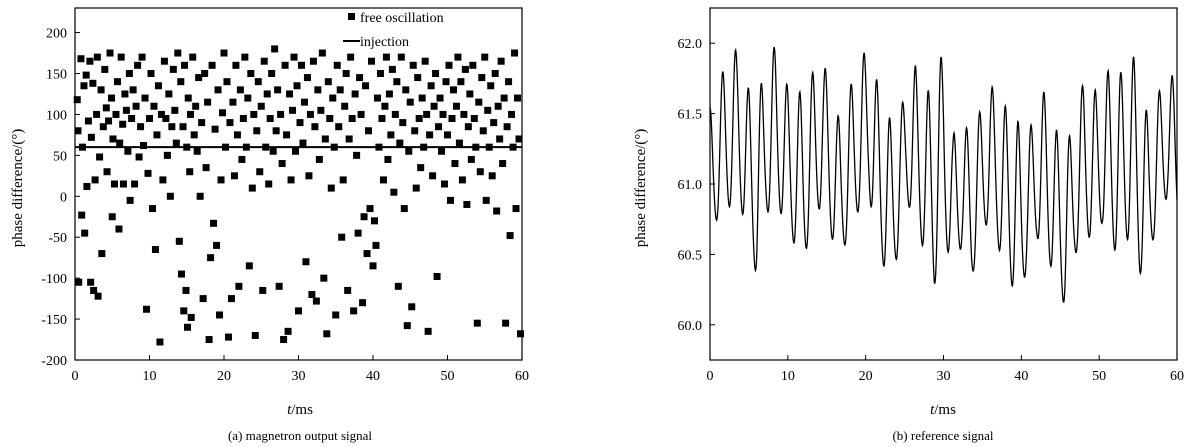  Describe the element at coordinates (54, 279) in the screenshot. I see `a-y-tick-label: -100` at that location.